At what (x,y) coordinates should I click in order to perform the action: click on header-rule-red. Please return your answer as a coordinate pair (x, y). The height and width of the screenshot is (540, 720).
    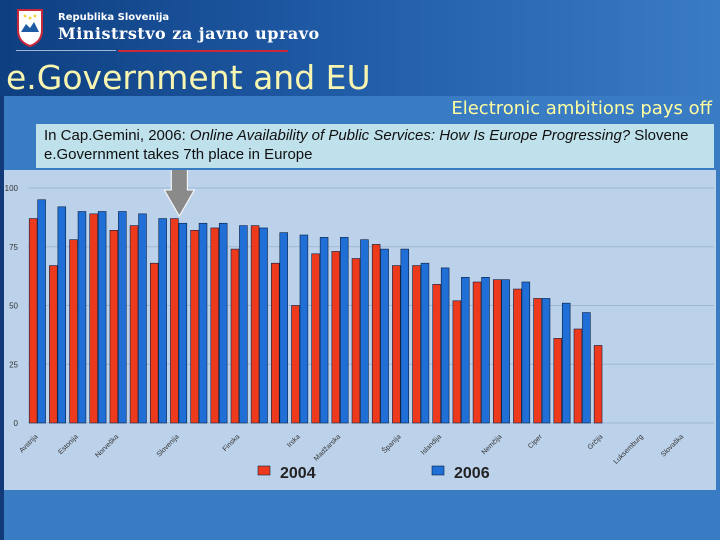
    Looking at the image, I should click on (203, 51).